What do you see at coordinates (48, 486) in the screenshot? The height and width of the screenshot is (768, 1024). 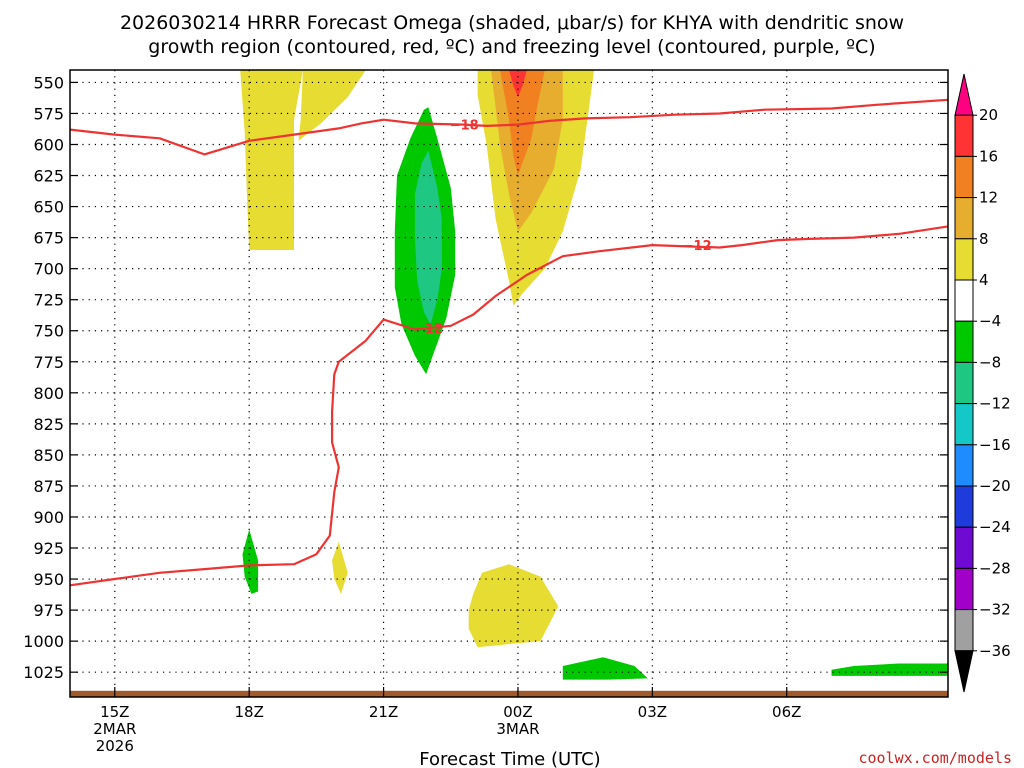 I see `y-tick-label-875: 875` at bounding box center [48, 486].